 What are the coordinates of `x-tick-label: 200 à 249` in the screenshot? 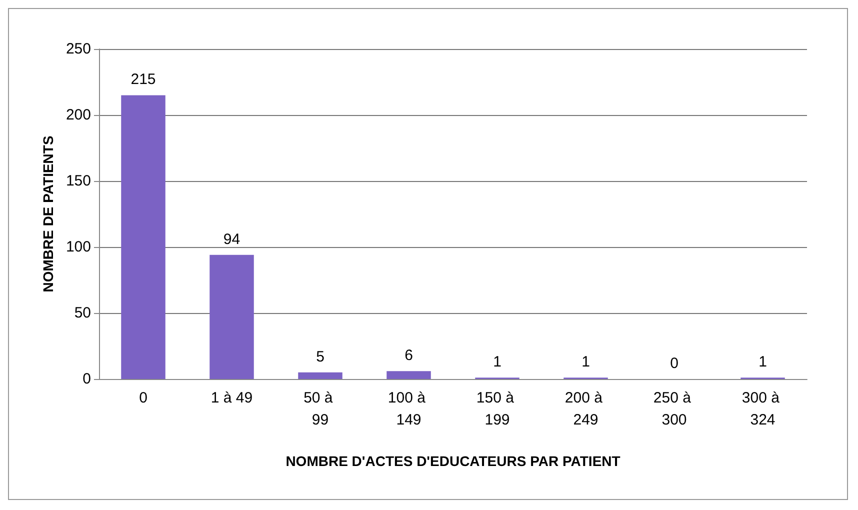 It's located at (585, 409).